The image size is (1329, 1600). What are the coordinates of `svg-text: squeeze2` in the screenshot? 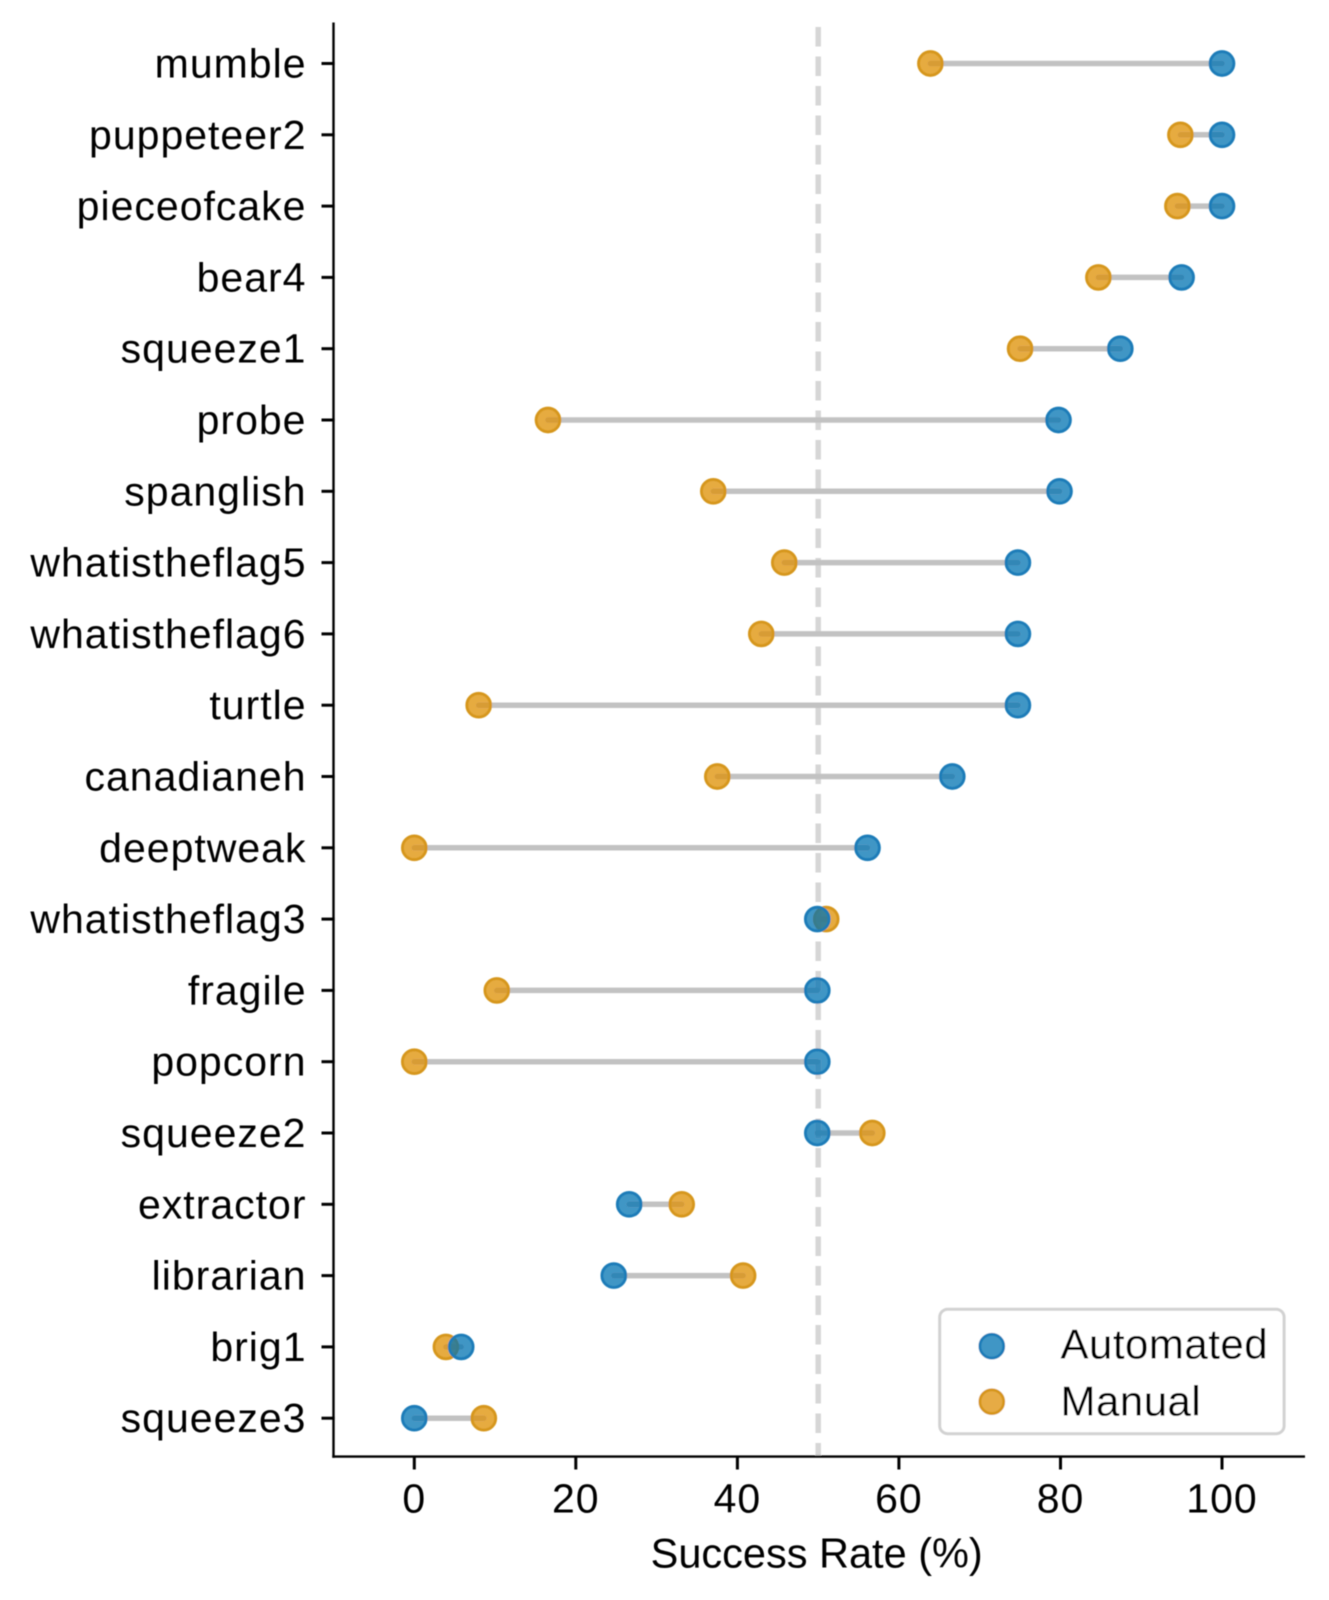 It's located at (214, 1133).